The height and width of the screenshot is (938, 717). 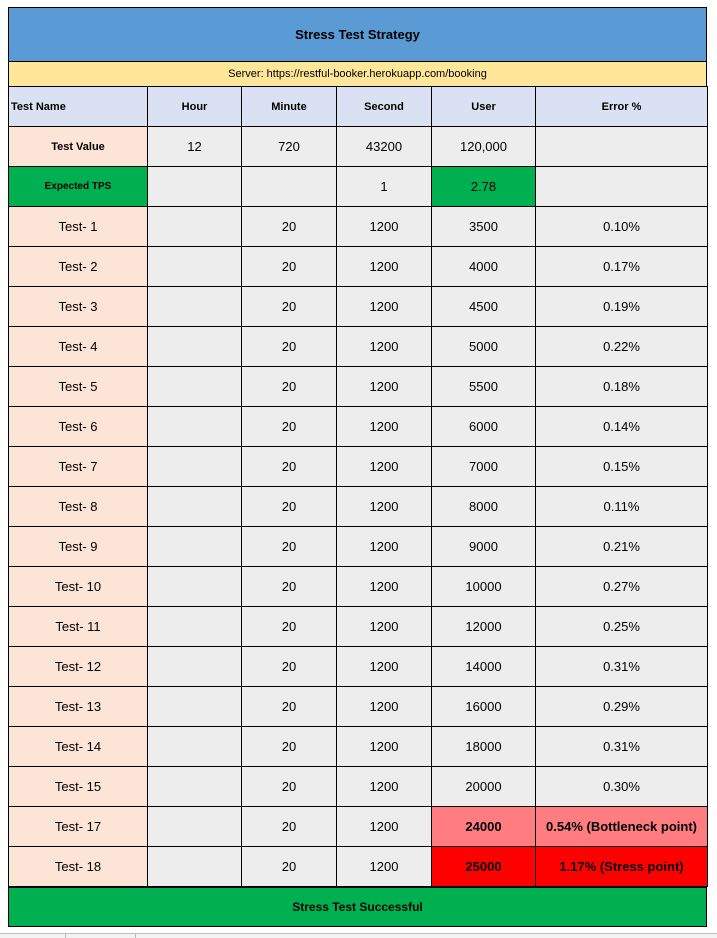 I want to click on test-error: 0.10%, so click(x=621, y=226).